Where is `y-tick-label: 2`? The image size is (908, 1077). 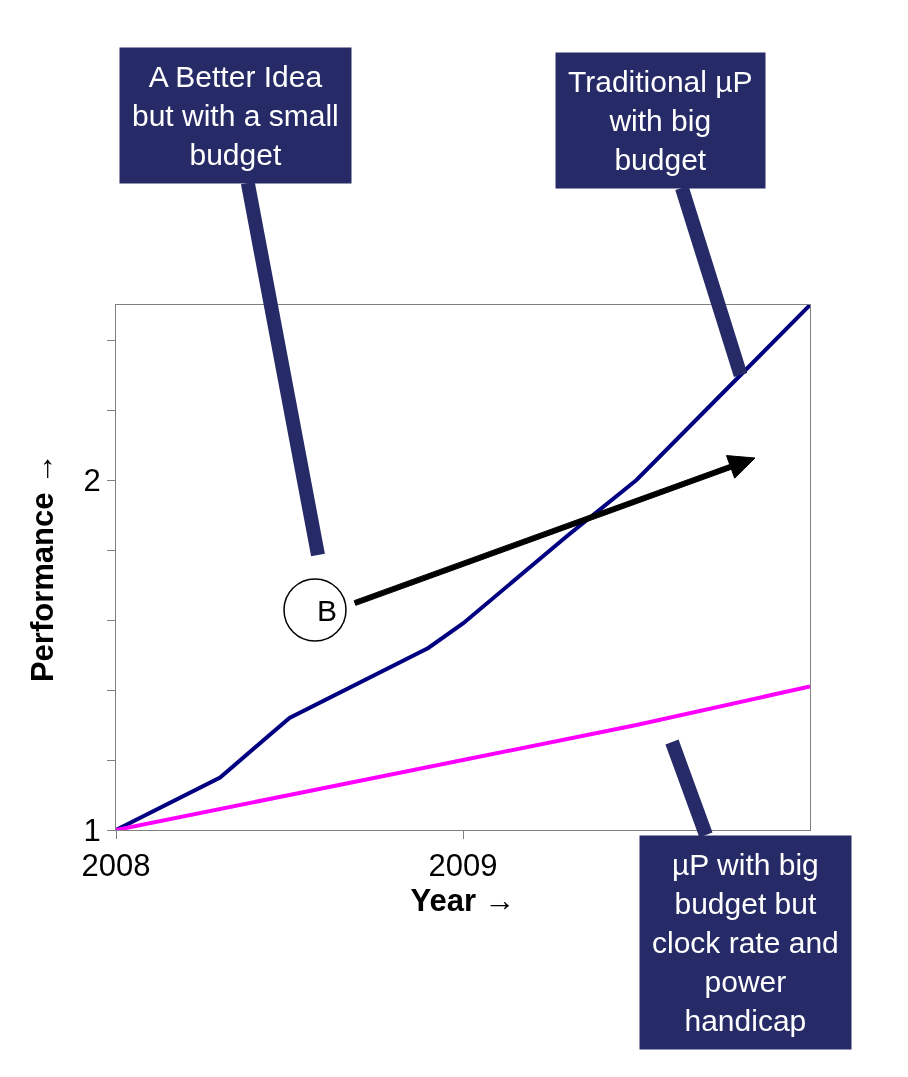
y-tick-label: 2 is located at coordinates (92, 480).